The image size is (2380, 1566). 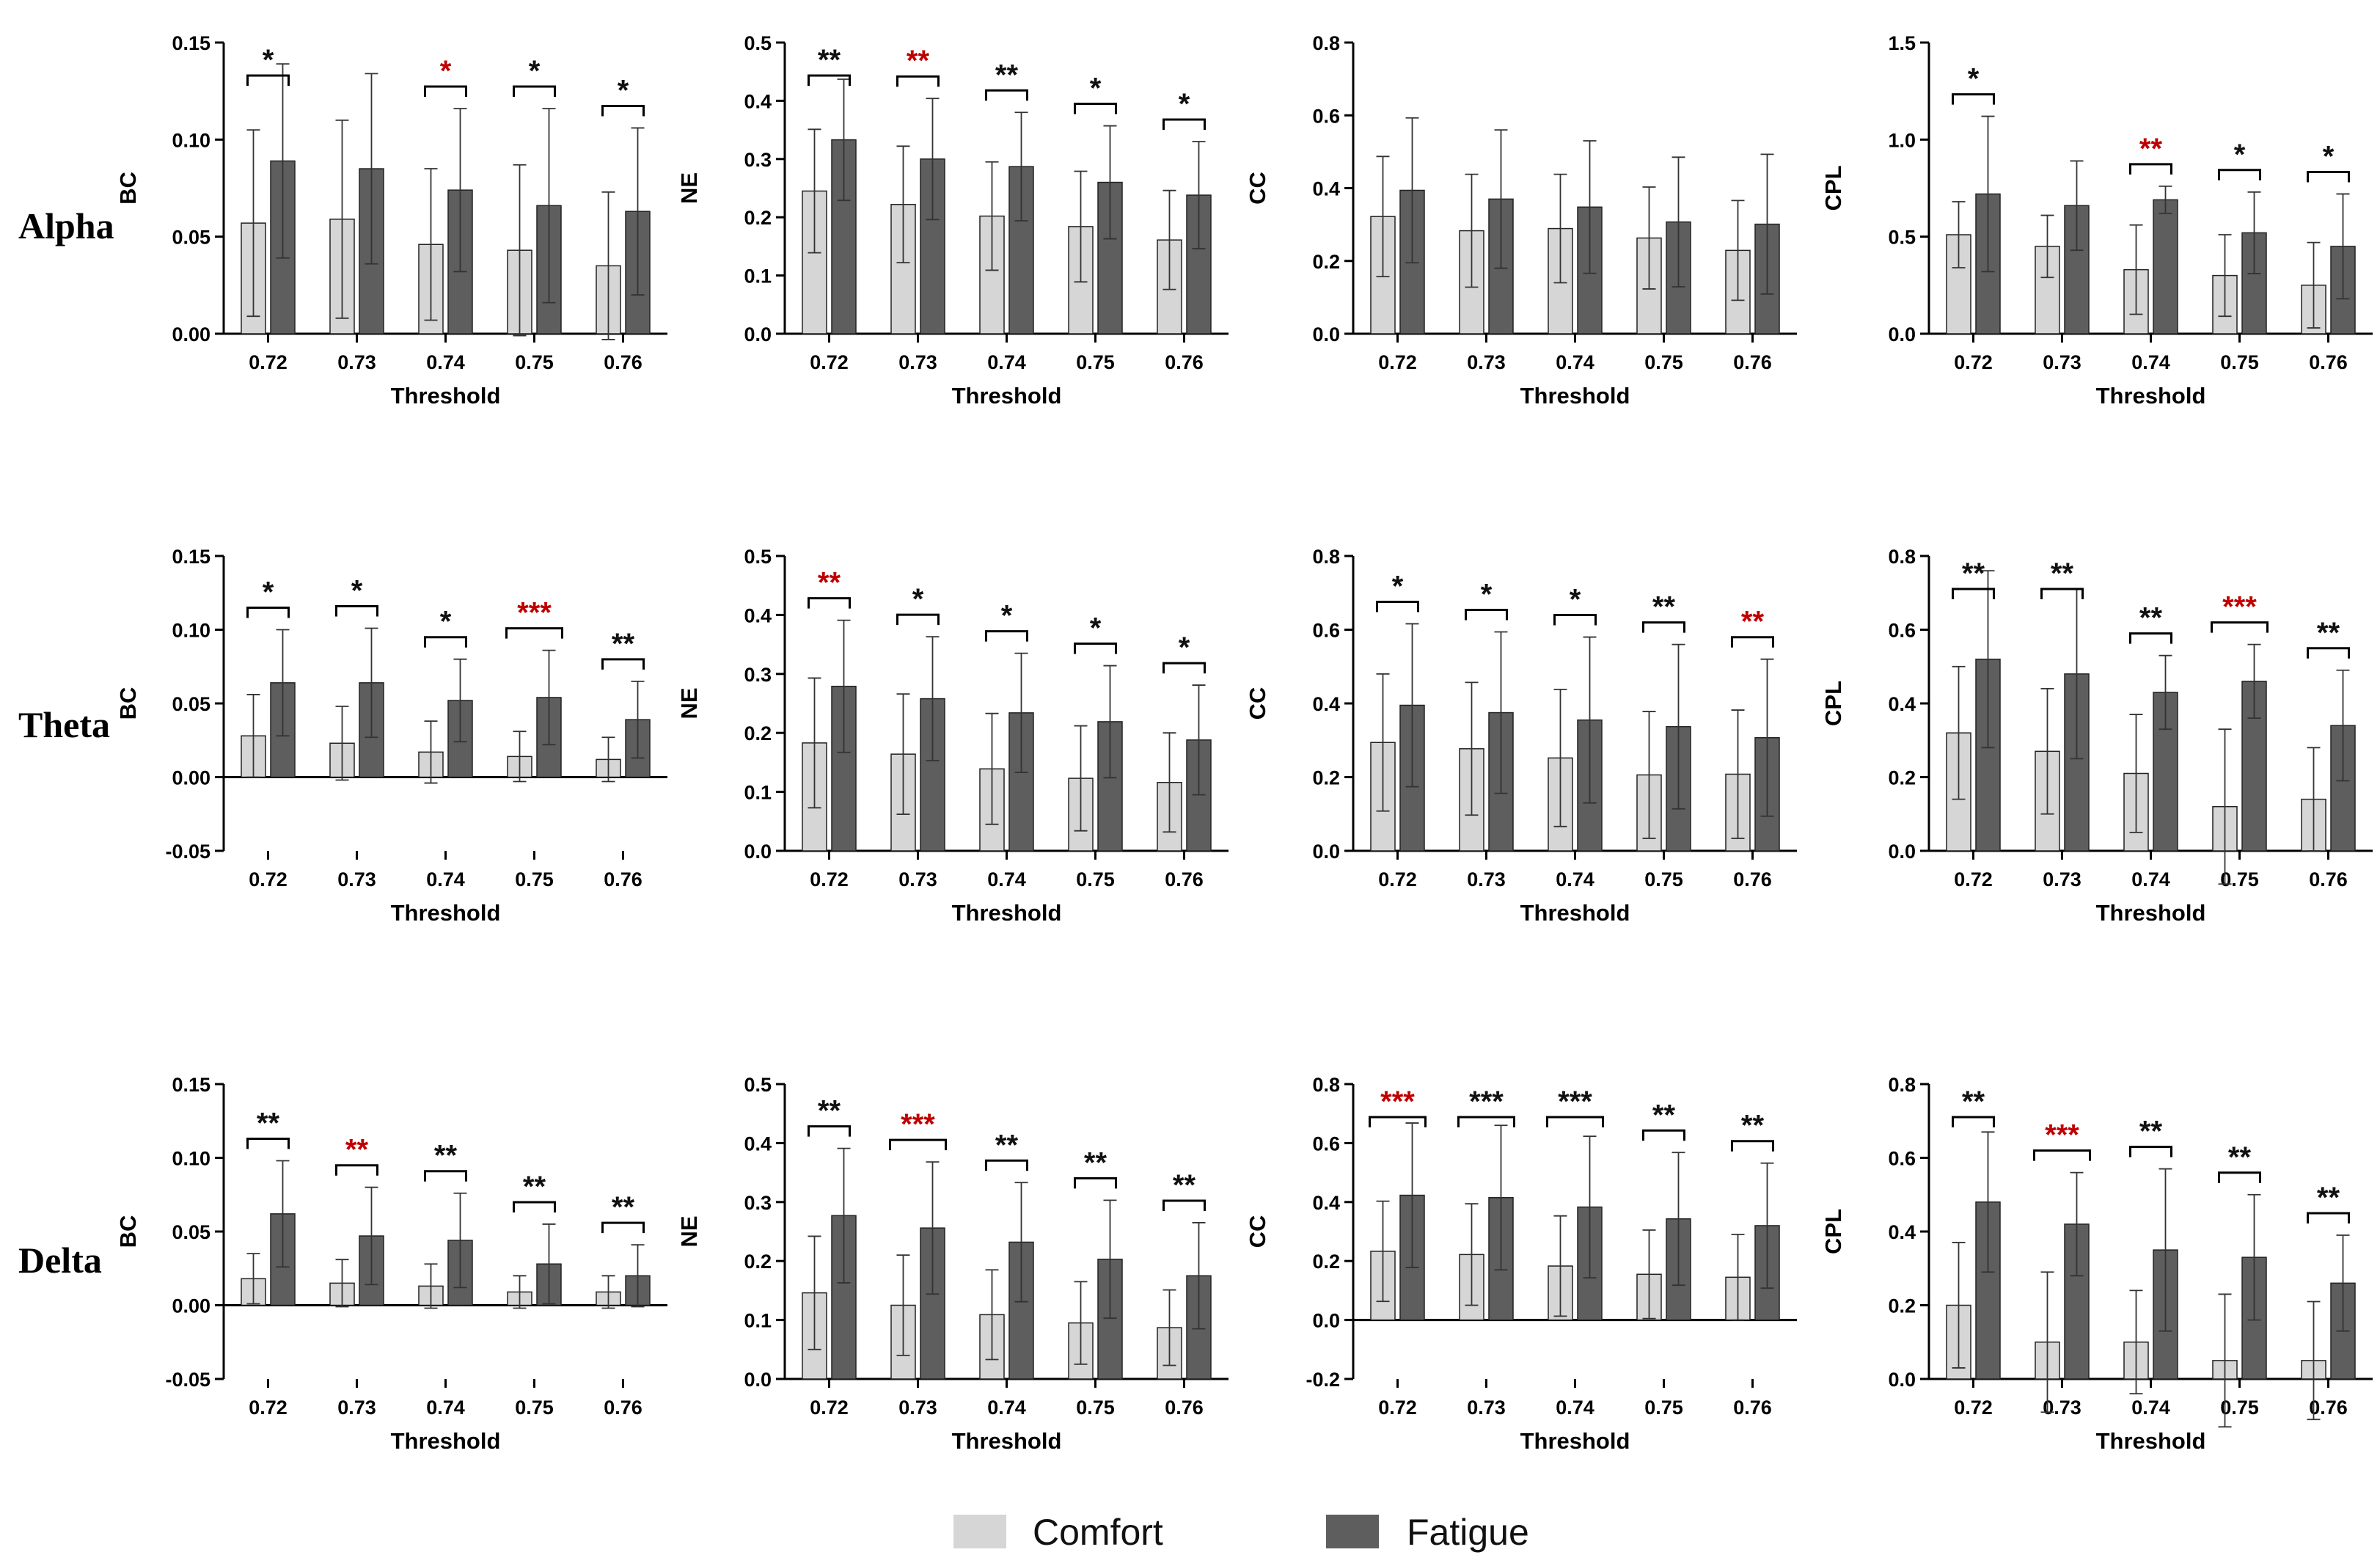 I want to click on legend: Comfort Fatigue, so click(x=1241, y=1533).